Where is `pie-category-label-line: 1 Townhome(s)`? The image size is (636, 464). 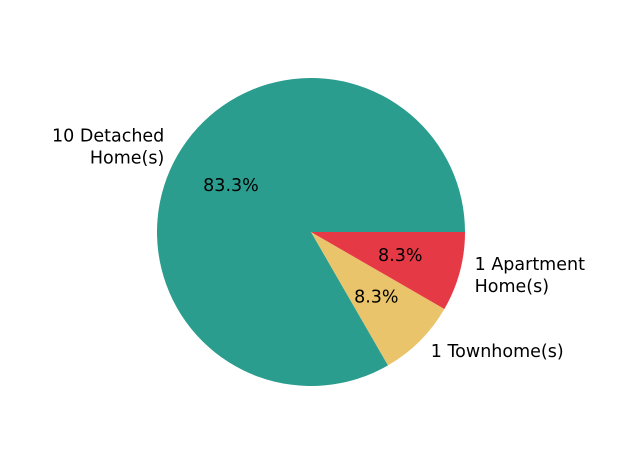
pie-category-label-line: 1 Townhome(s) is located at coordinates (497, 352).